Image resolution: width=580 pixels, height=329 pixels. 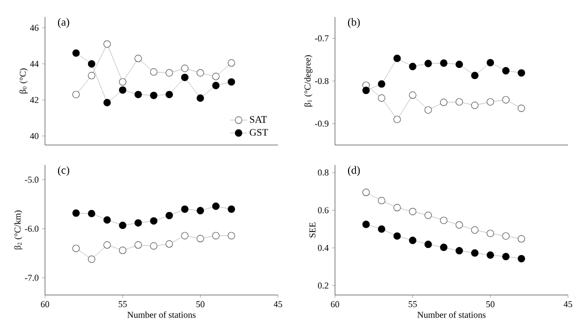 I want to click on y-tick-label: -0.8, so click(x=321, y=81).